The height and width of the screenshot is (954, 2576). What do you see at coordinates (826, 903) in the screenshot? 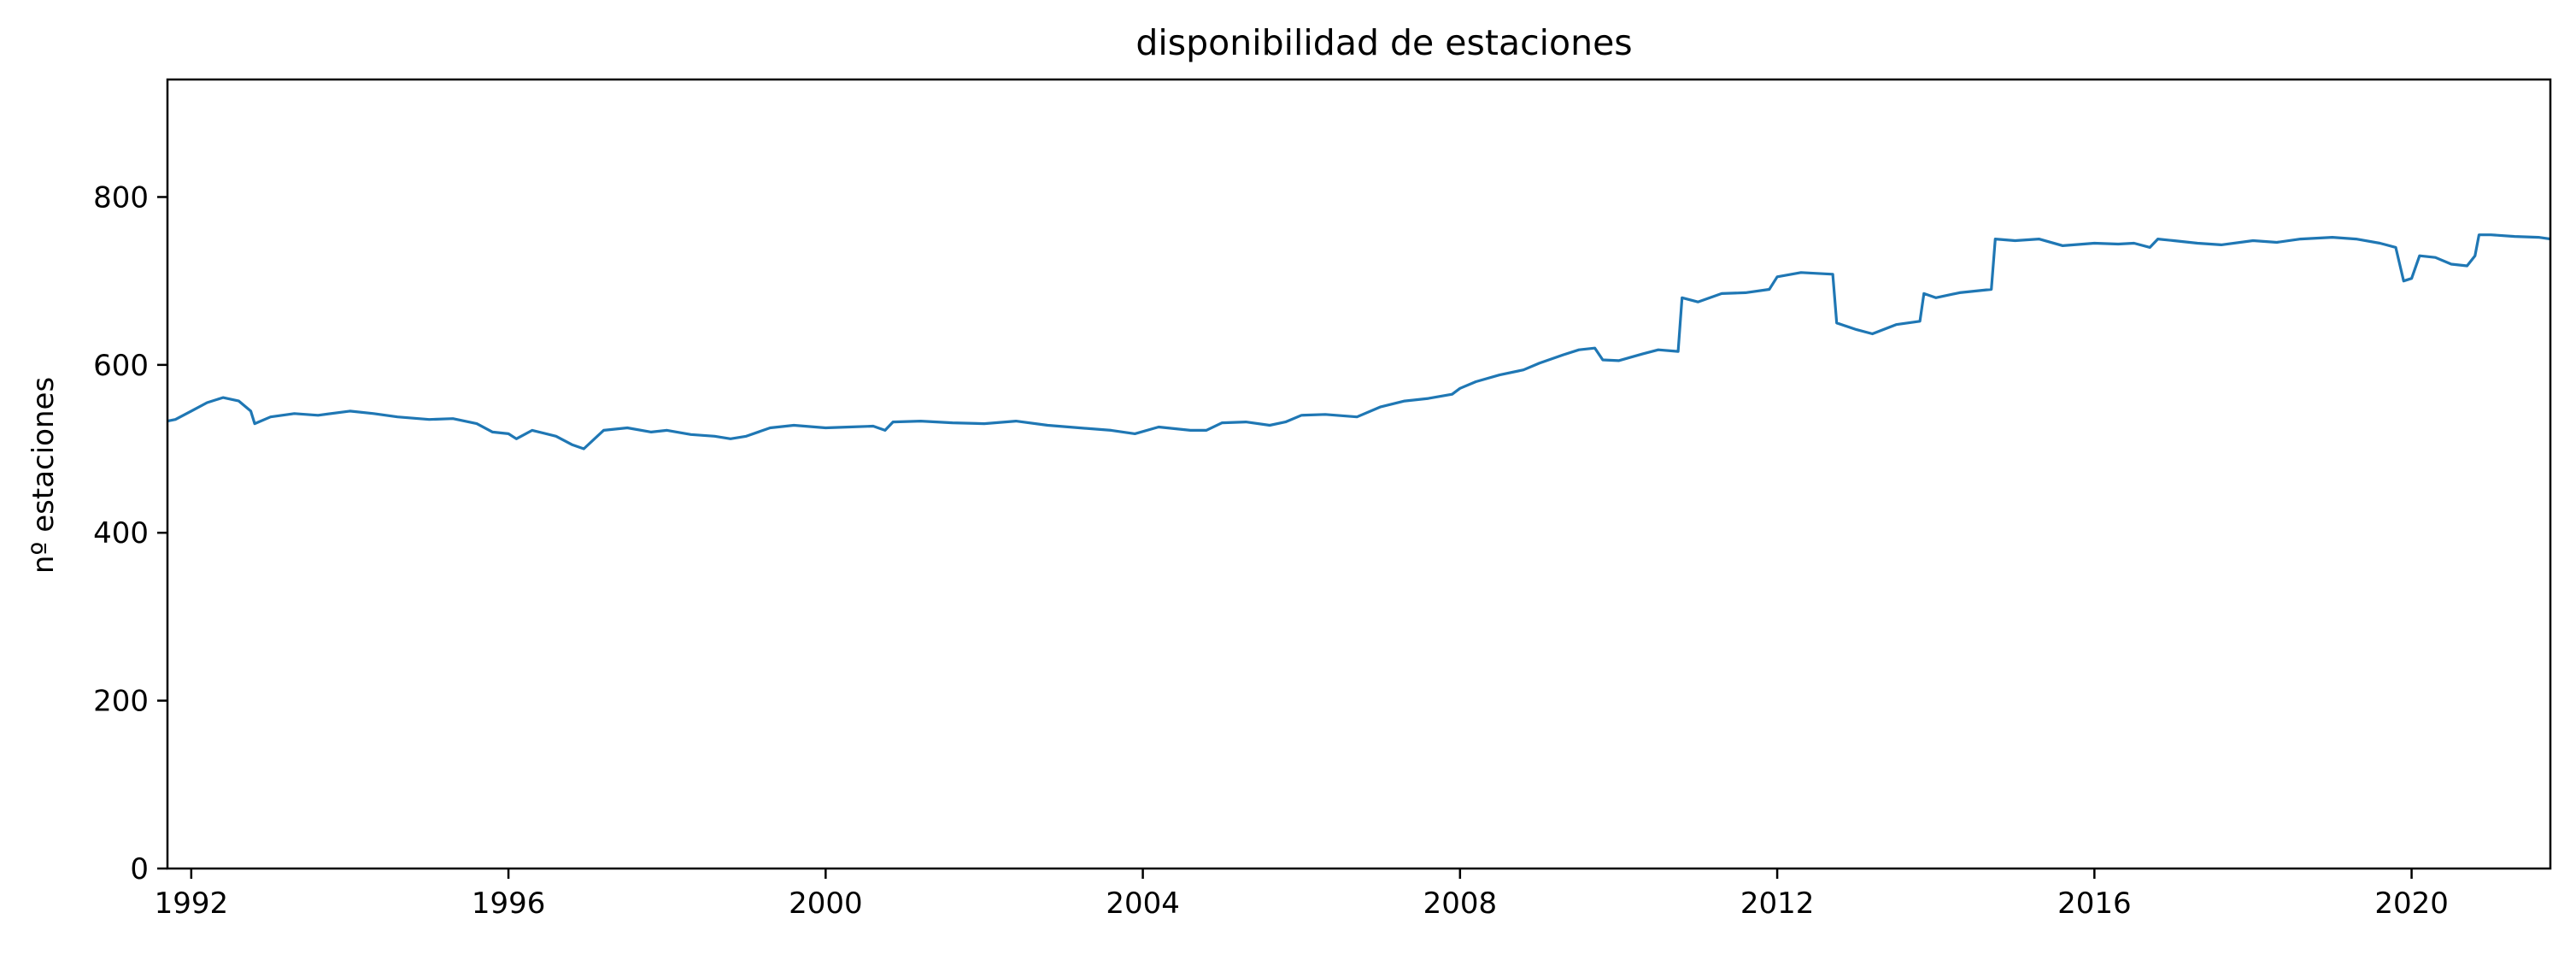
I see `x-tick-label: 2000` at bounding box center [826, 903].